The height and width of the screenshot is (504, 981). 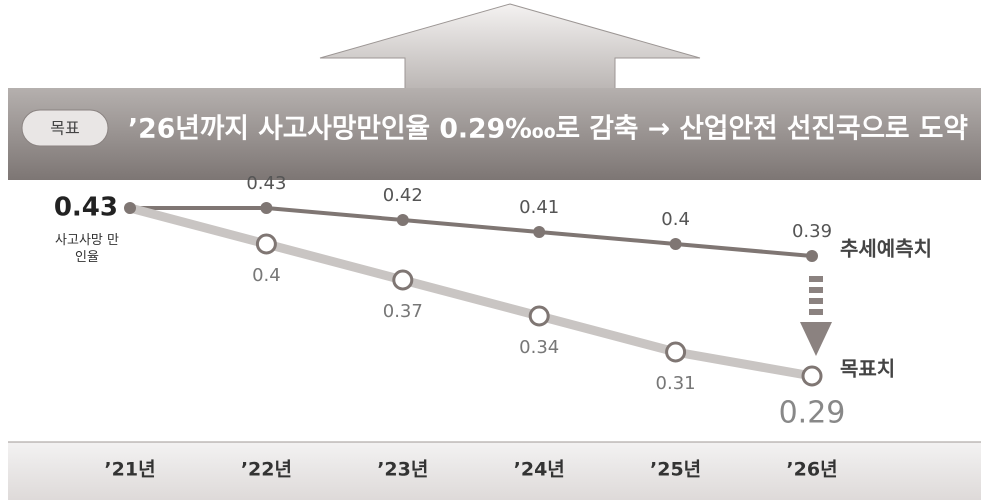 I want to click on badge, so click(x=65, y=128).